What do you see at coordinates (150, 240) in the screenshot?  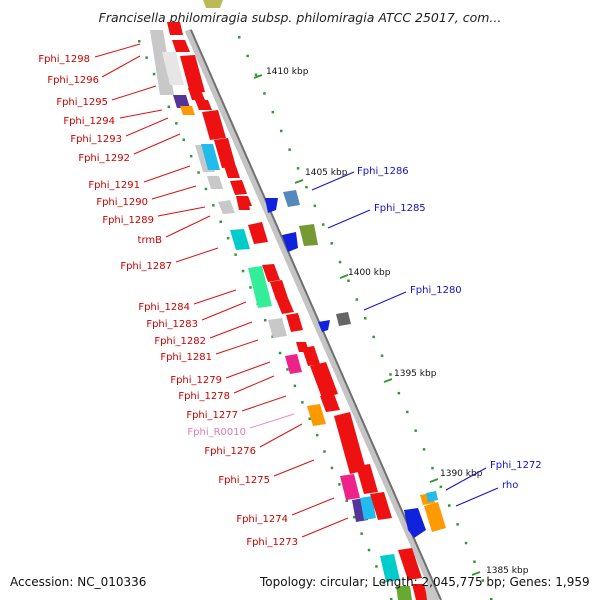 I see `gene-label-trmb: trmB` at bounding box center [150, 240].